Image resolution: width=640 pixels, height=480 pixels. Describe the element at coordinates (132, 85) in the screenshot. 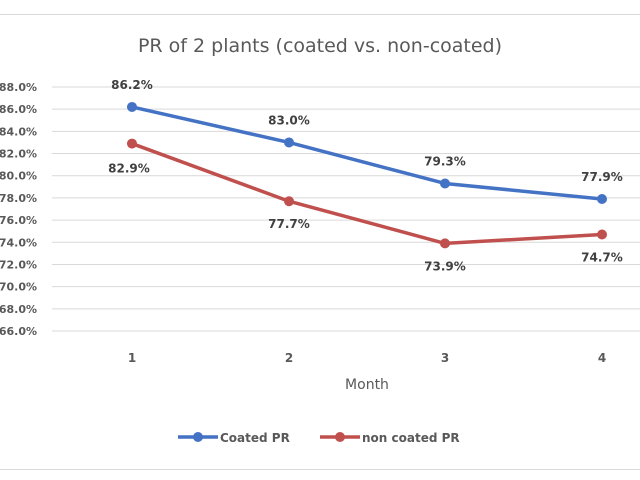

I see `data-label: 86.2%` at that location.